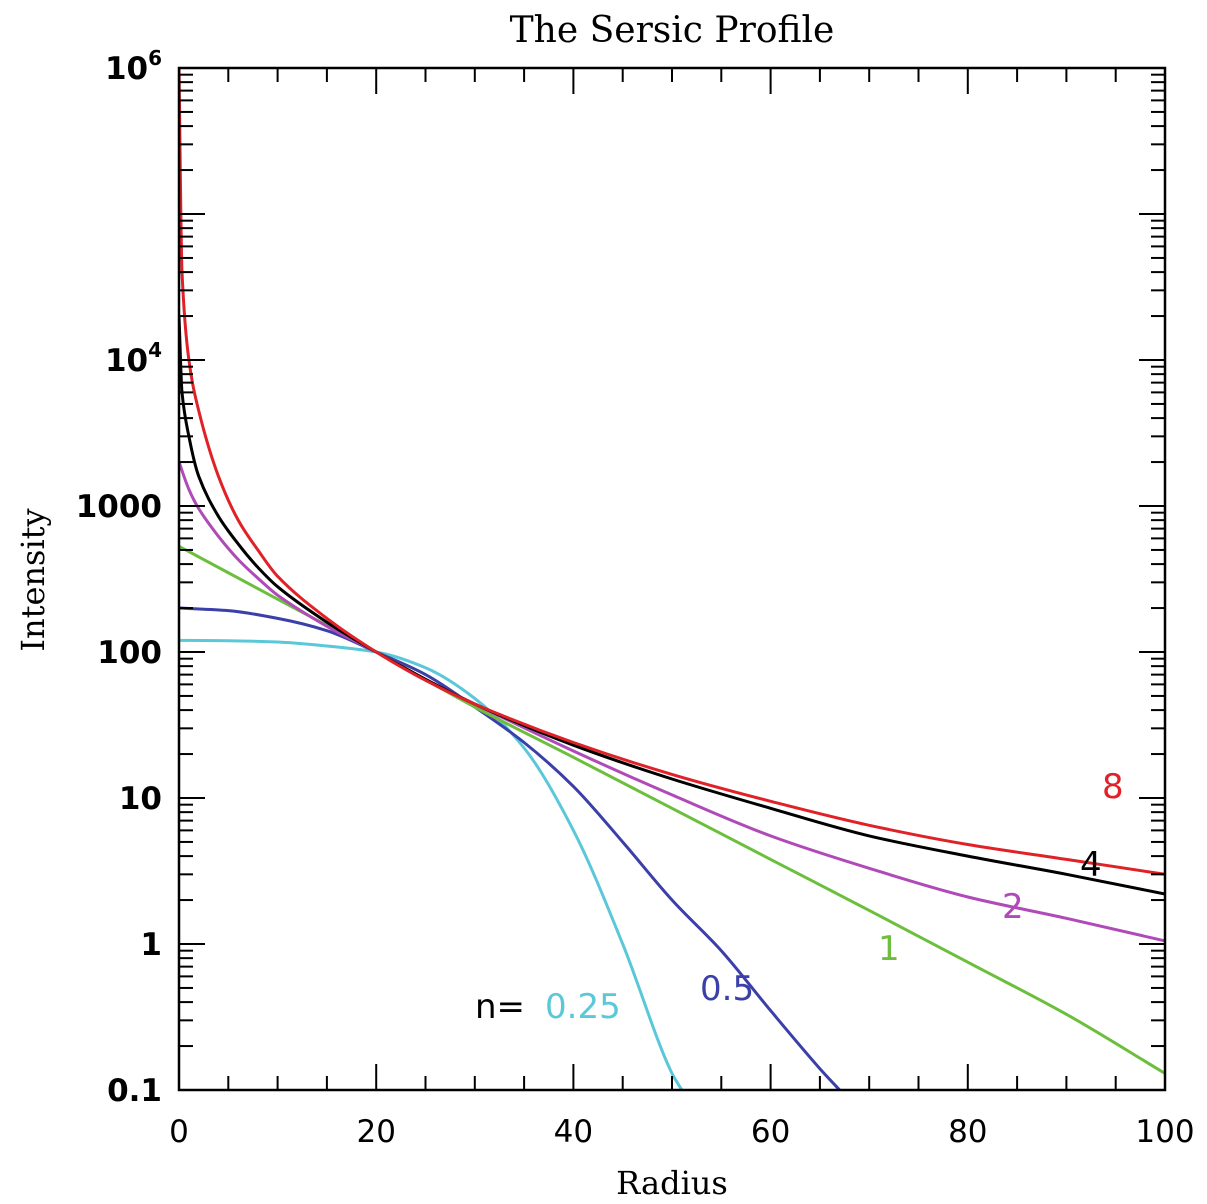 Image resolution: width=1207 pixels, height=1204 pixels. What do you see at coordinates (573, 1132) in the screenshot?
I see `x-tick-label: 40` at bounding box center [573, 1132].